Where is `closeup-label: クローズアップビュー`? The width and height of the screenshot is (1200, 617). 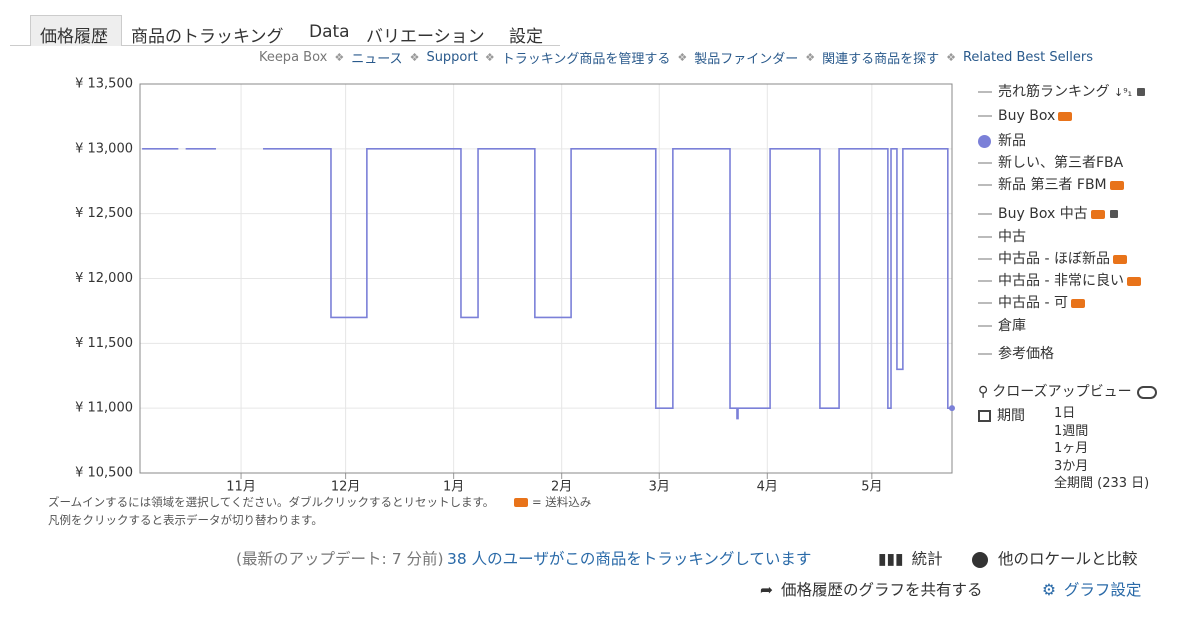
closeup-label: クローズアップビュー is located at coordinates (1062, 392).